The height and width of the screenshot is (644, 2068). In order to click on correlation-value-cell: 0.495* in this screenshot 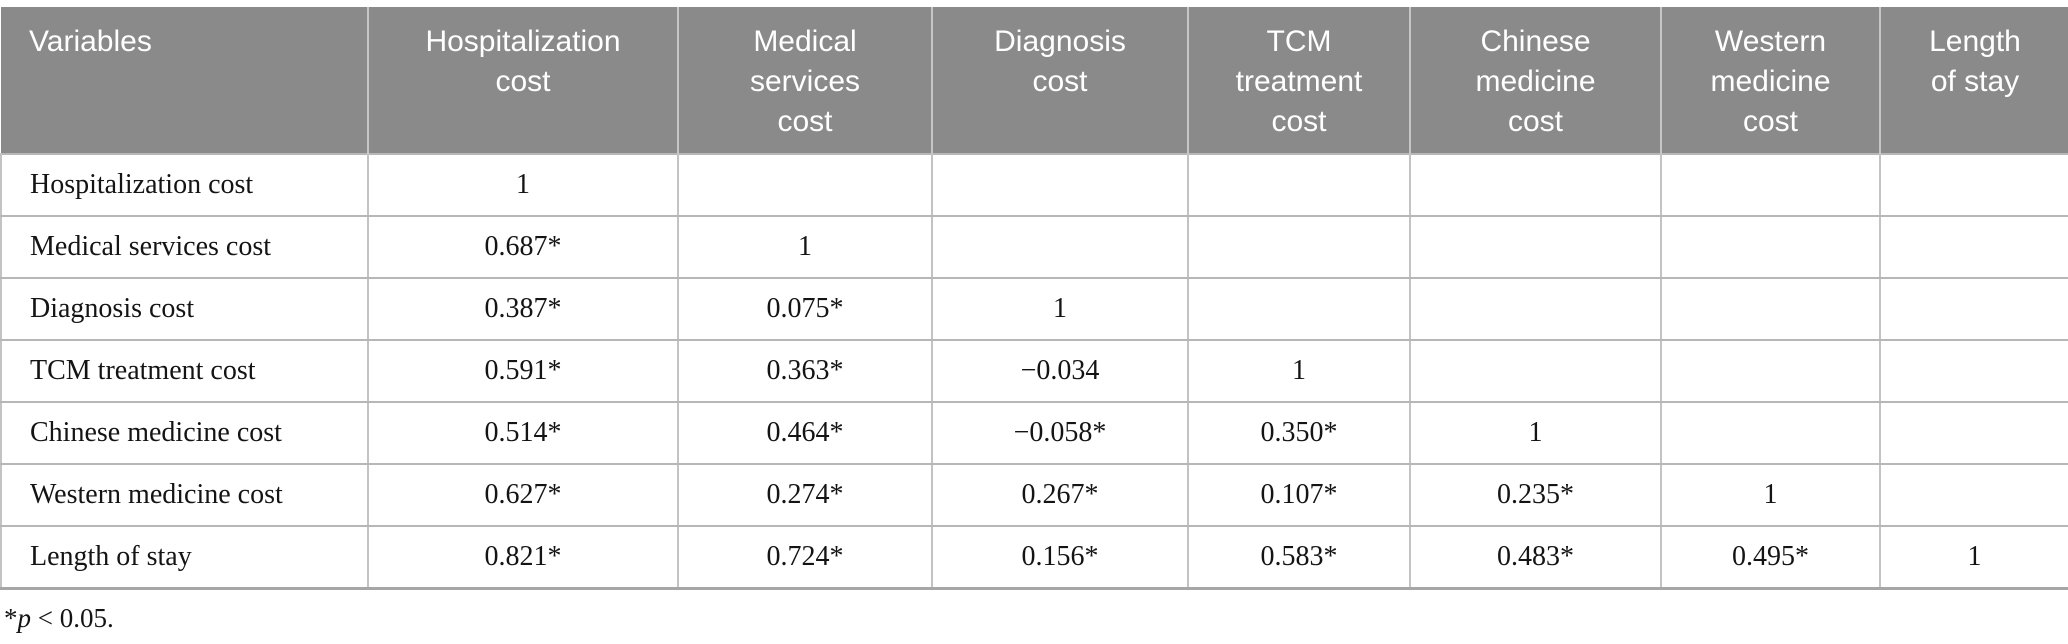, I will do `click(1770, 557)`.